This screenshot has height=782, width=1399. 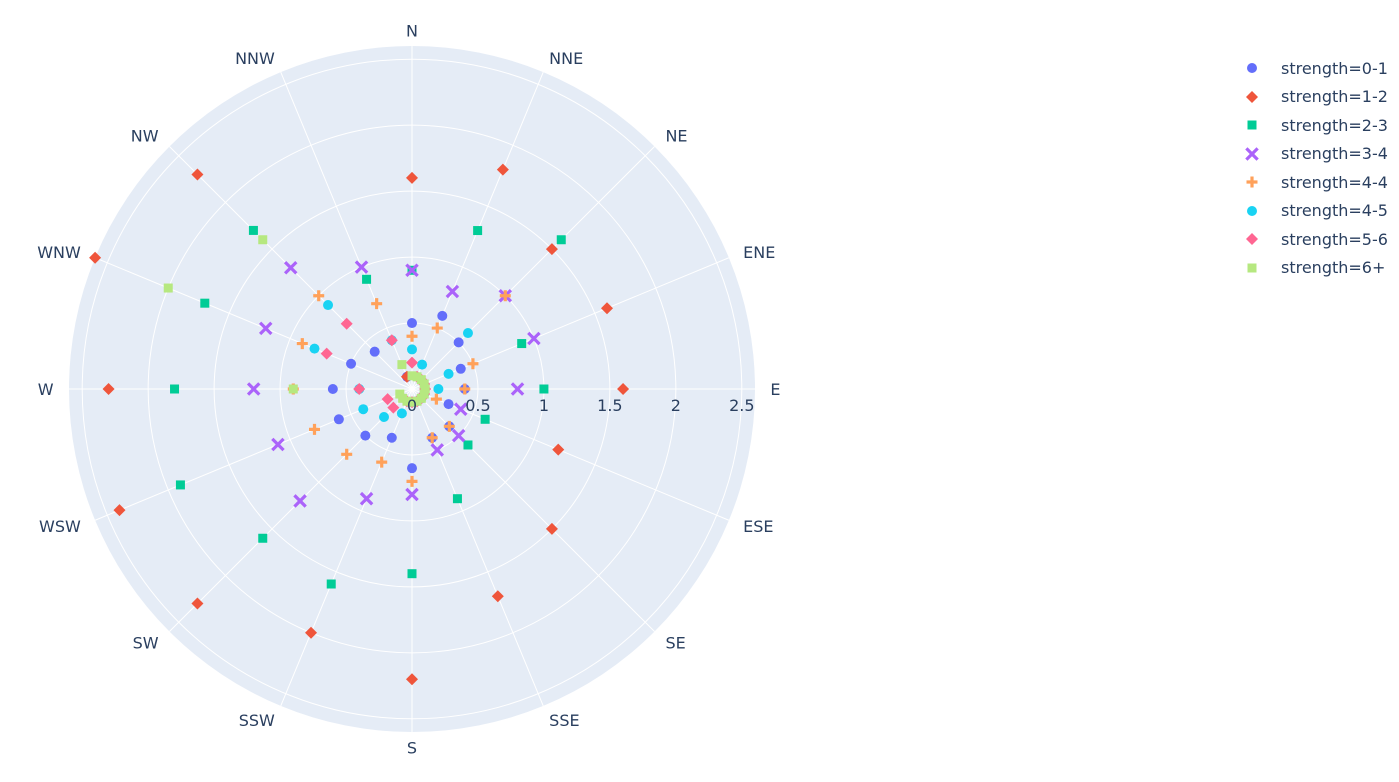 What do you see at coordinates (1334, 239) in the screenshot?
I see `legend-label: strength=5-6` at bounding box center [1334, 239].